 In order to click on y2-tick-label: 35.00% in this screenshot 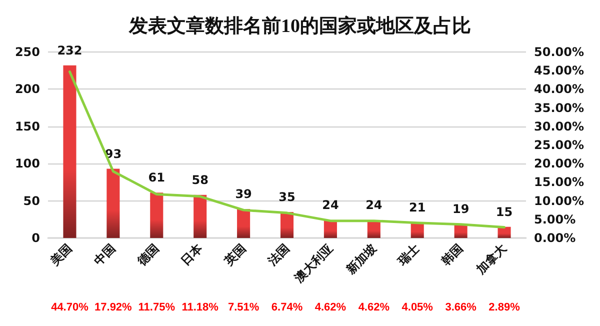, I will do `click(559, 107)`.